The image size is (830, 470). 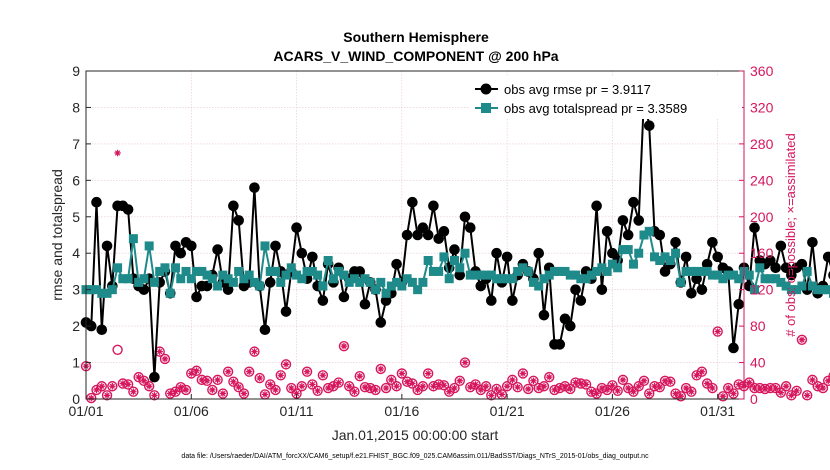 What do you see at coordinates (76, 107) in the screenshot?
I see `y-tick-label: 8` at bounding box center [76, 107].